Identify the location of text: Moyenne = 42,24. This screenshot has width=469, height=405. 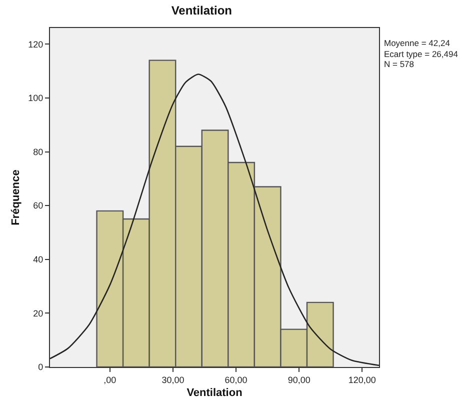
(417, 43).